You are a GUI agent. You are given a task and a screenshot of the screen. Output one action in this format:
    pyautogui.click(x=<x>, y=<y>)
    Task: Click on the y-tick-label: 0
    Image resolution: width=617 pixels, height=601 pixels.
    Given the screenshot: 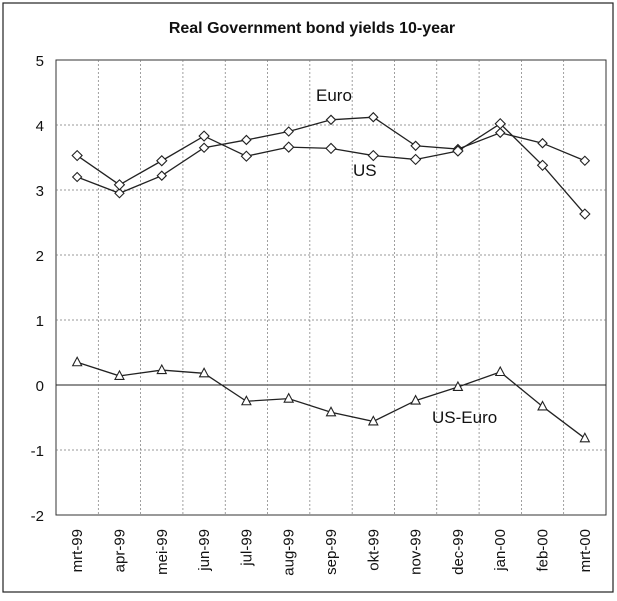 What is the action you would take?
    pyautogui.click(x=40, y=386)
    